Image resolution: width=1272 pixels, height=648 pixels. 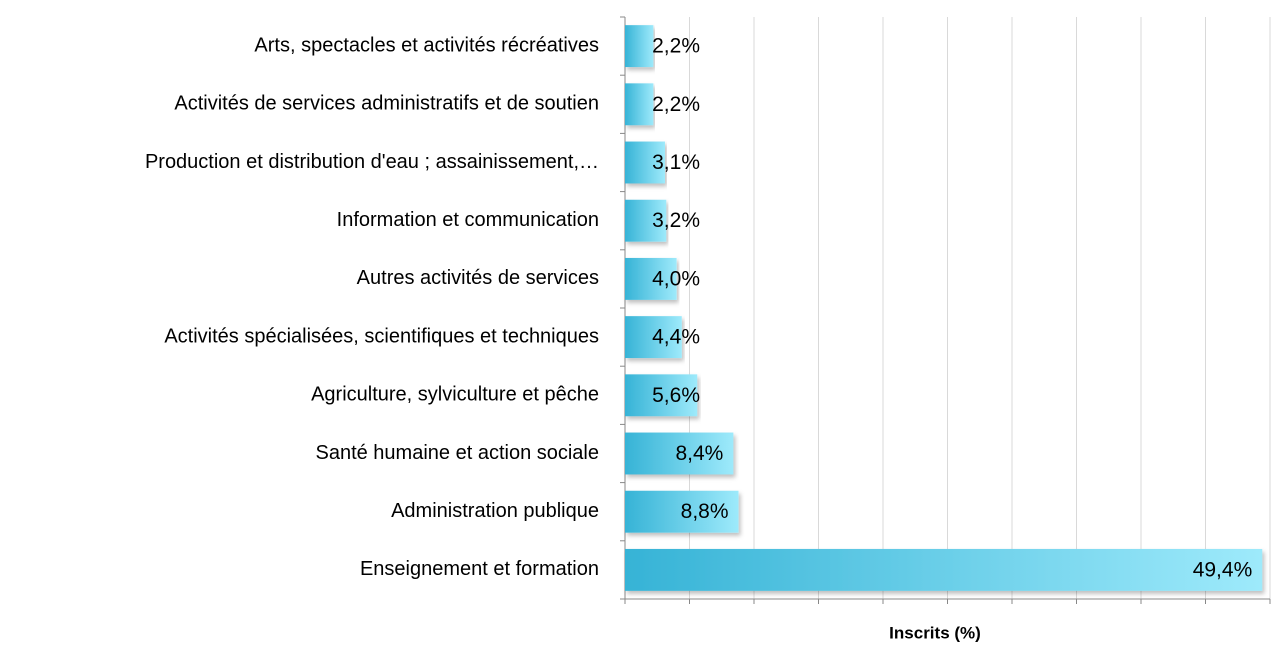 What do you see at coordinates (676, 395) in the screenshot?
I see `value-label: 5,6%` at bounding box center [676, 395].